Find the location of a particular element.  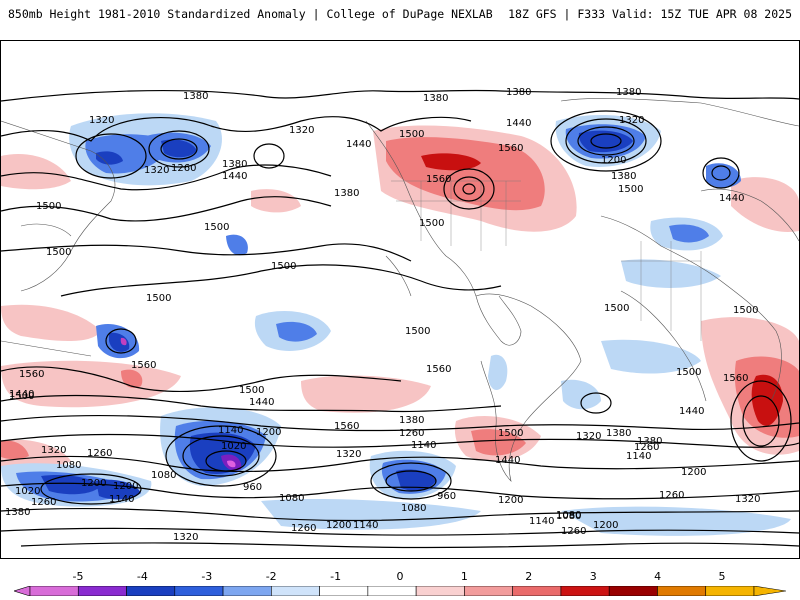

colorbar-tick-label: 2 is located at coordinates (529, 576).